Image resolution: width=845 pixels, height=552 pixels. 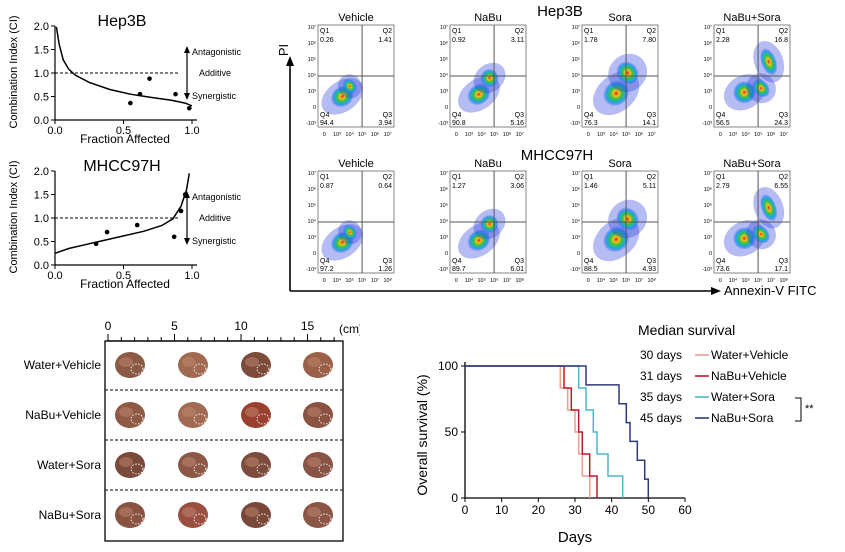 I want to click on km-xtick-label: 20, so click(x=539, y=510).